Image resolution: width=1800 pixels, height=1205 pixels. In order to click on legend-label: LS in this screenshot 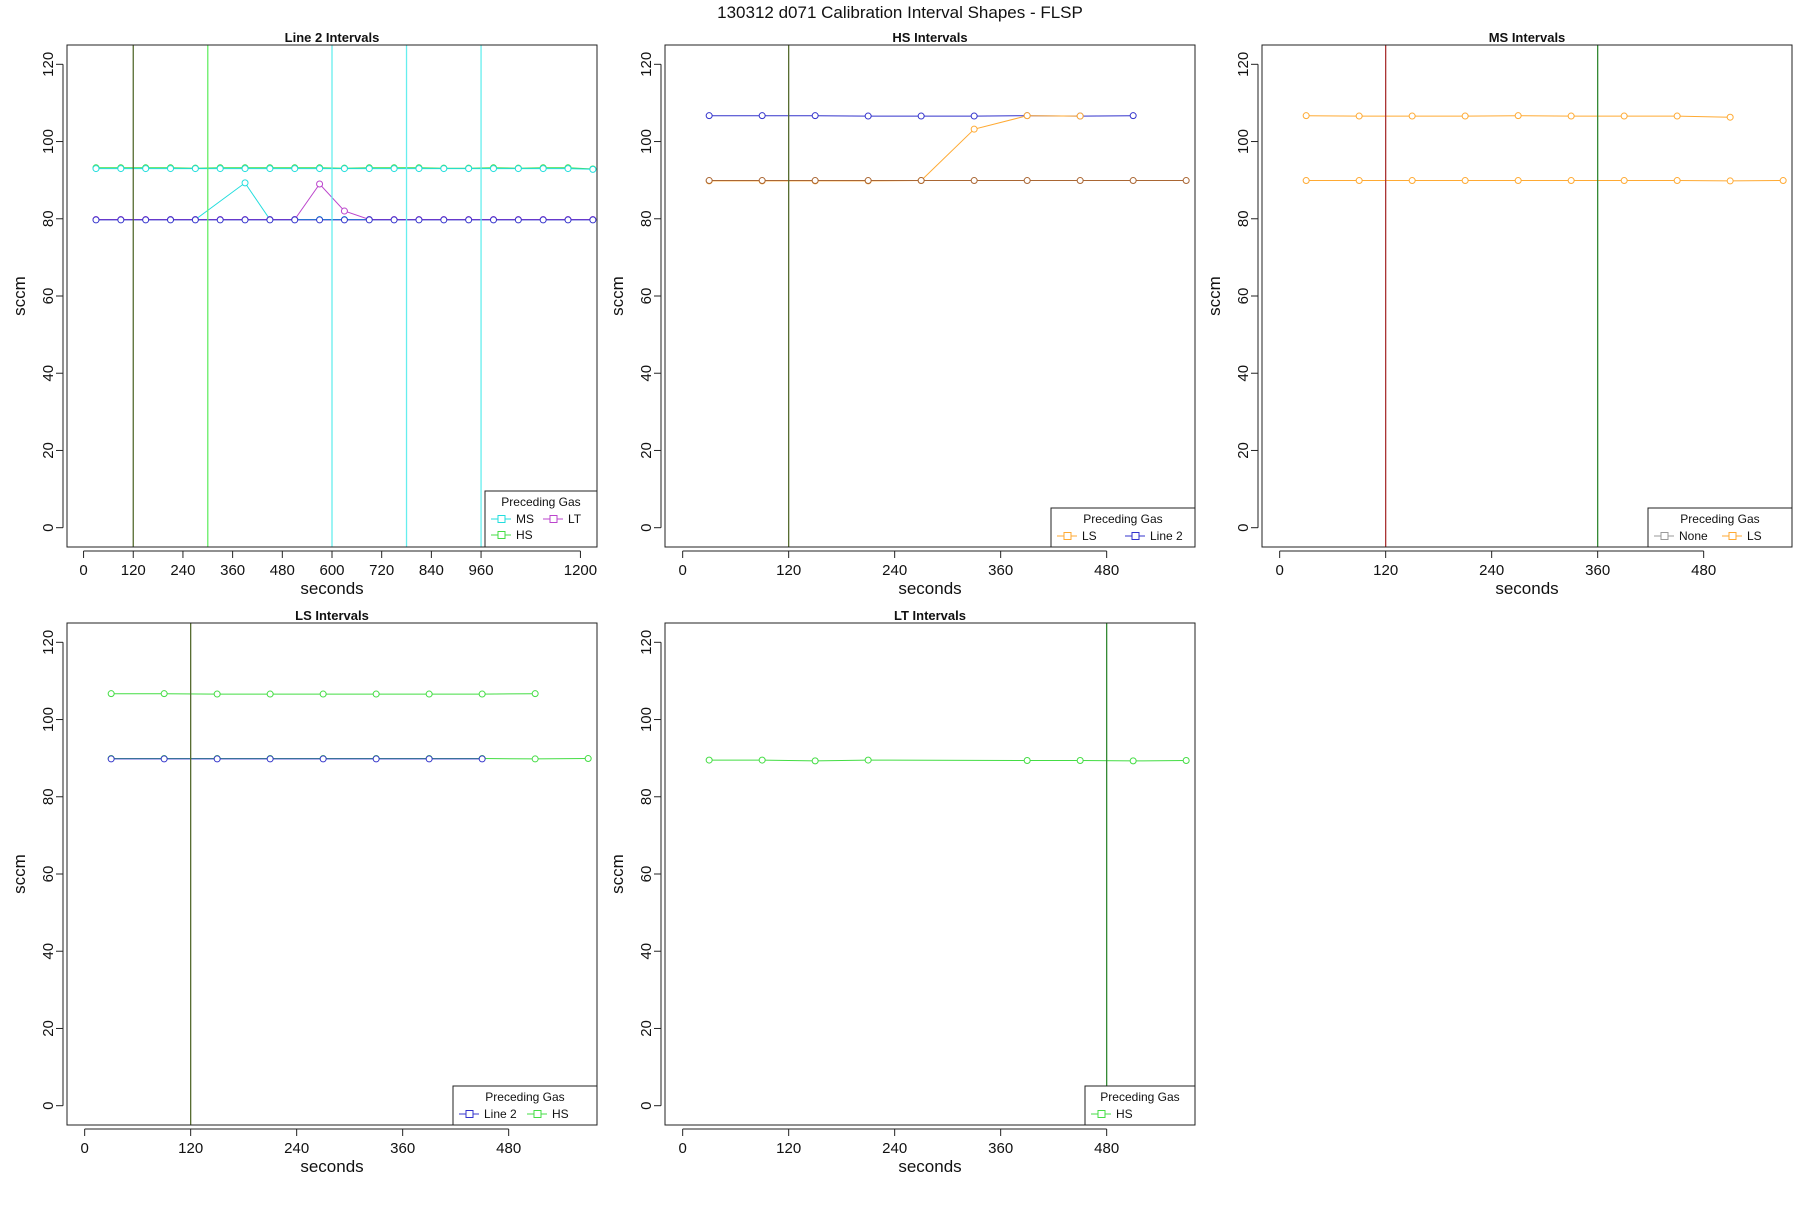, I will do `click(1754, 536)`.